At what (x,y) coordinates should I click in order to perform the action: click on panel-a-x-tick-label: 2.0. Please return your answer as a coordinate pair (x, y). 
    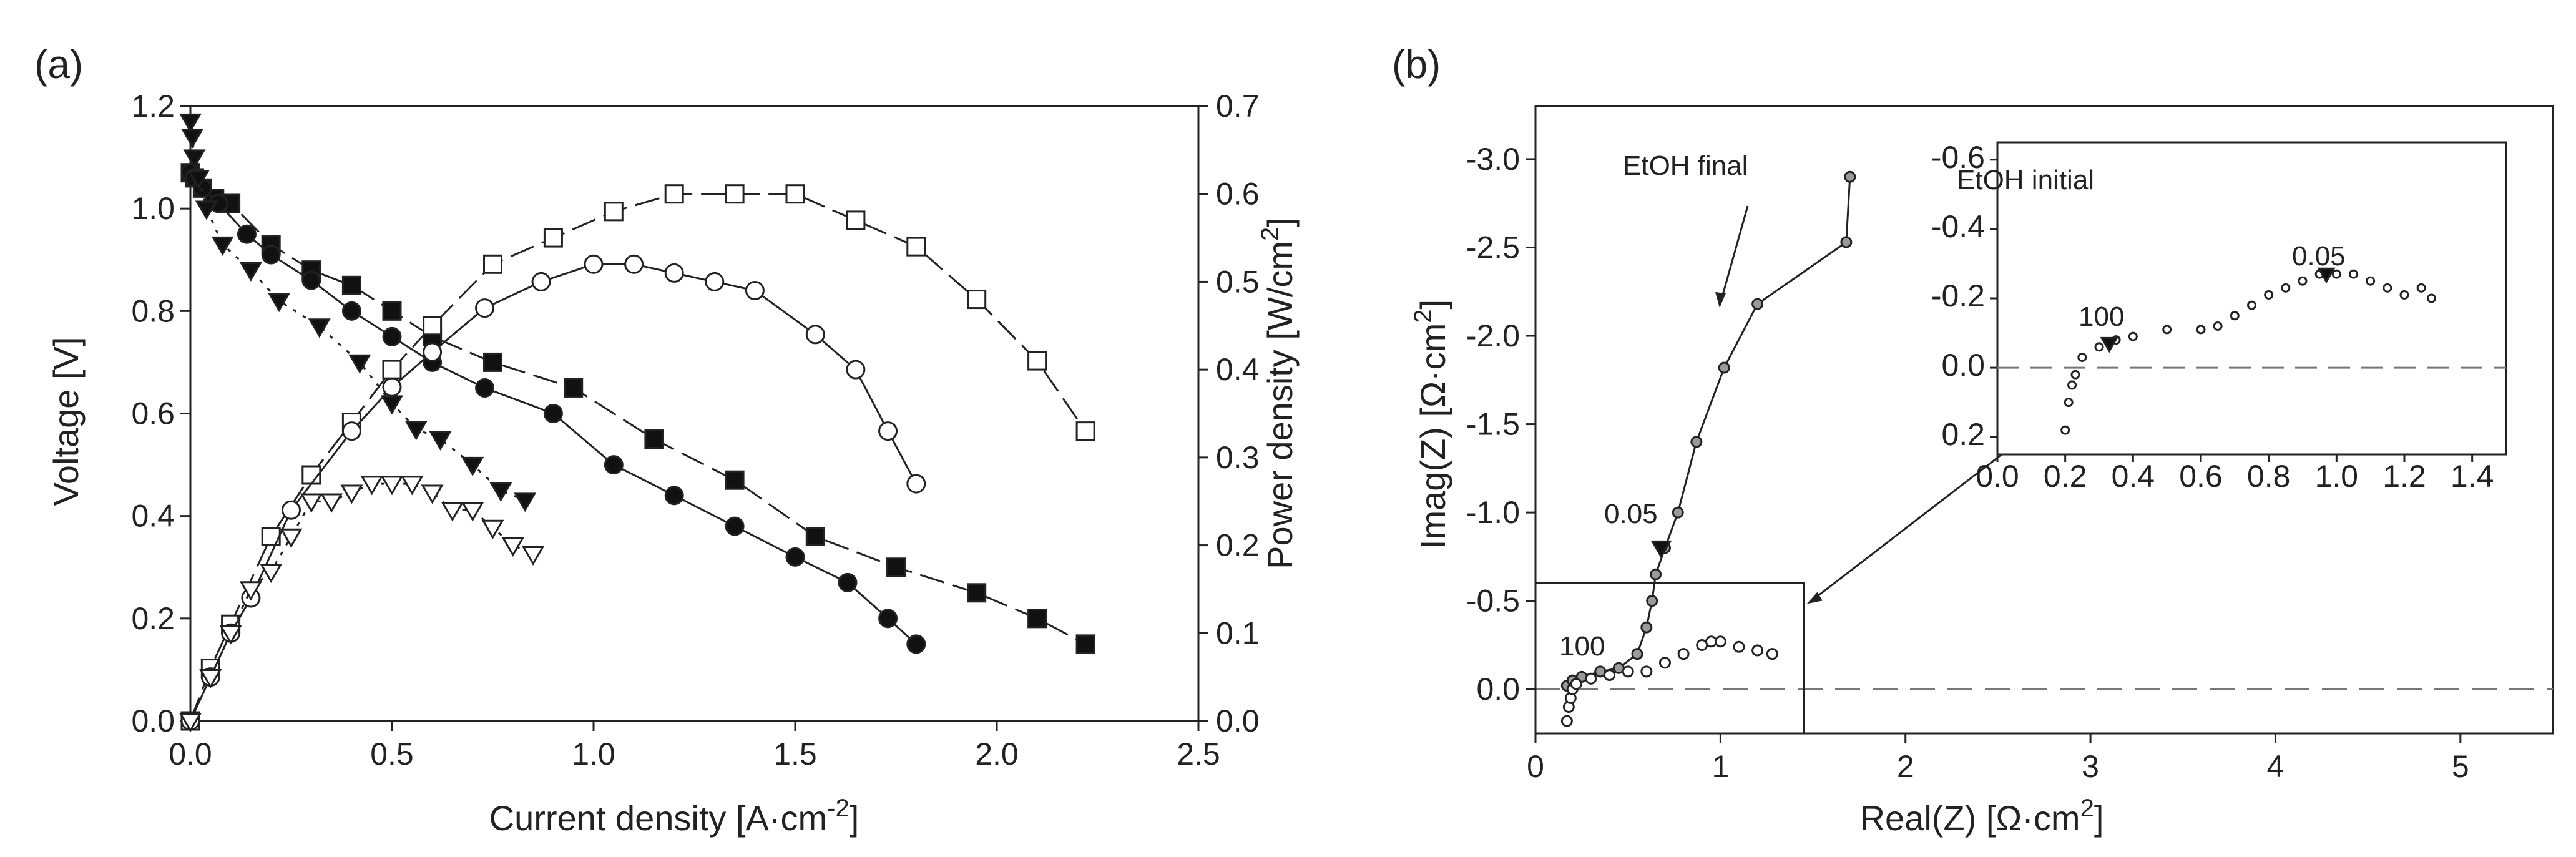
    Looking at the image, I should click on (997, 754).